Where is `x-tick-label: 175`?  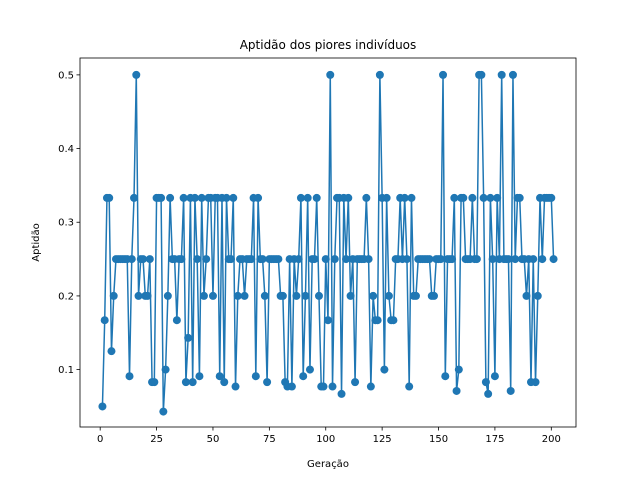
x-tick-label: 175 is located at coordinates (494, 439).